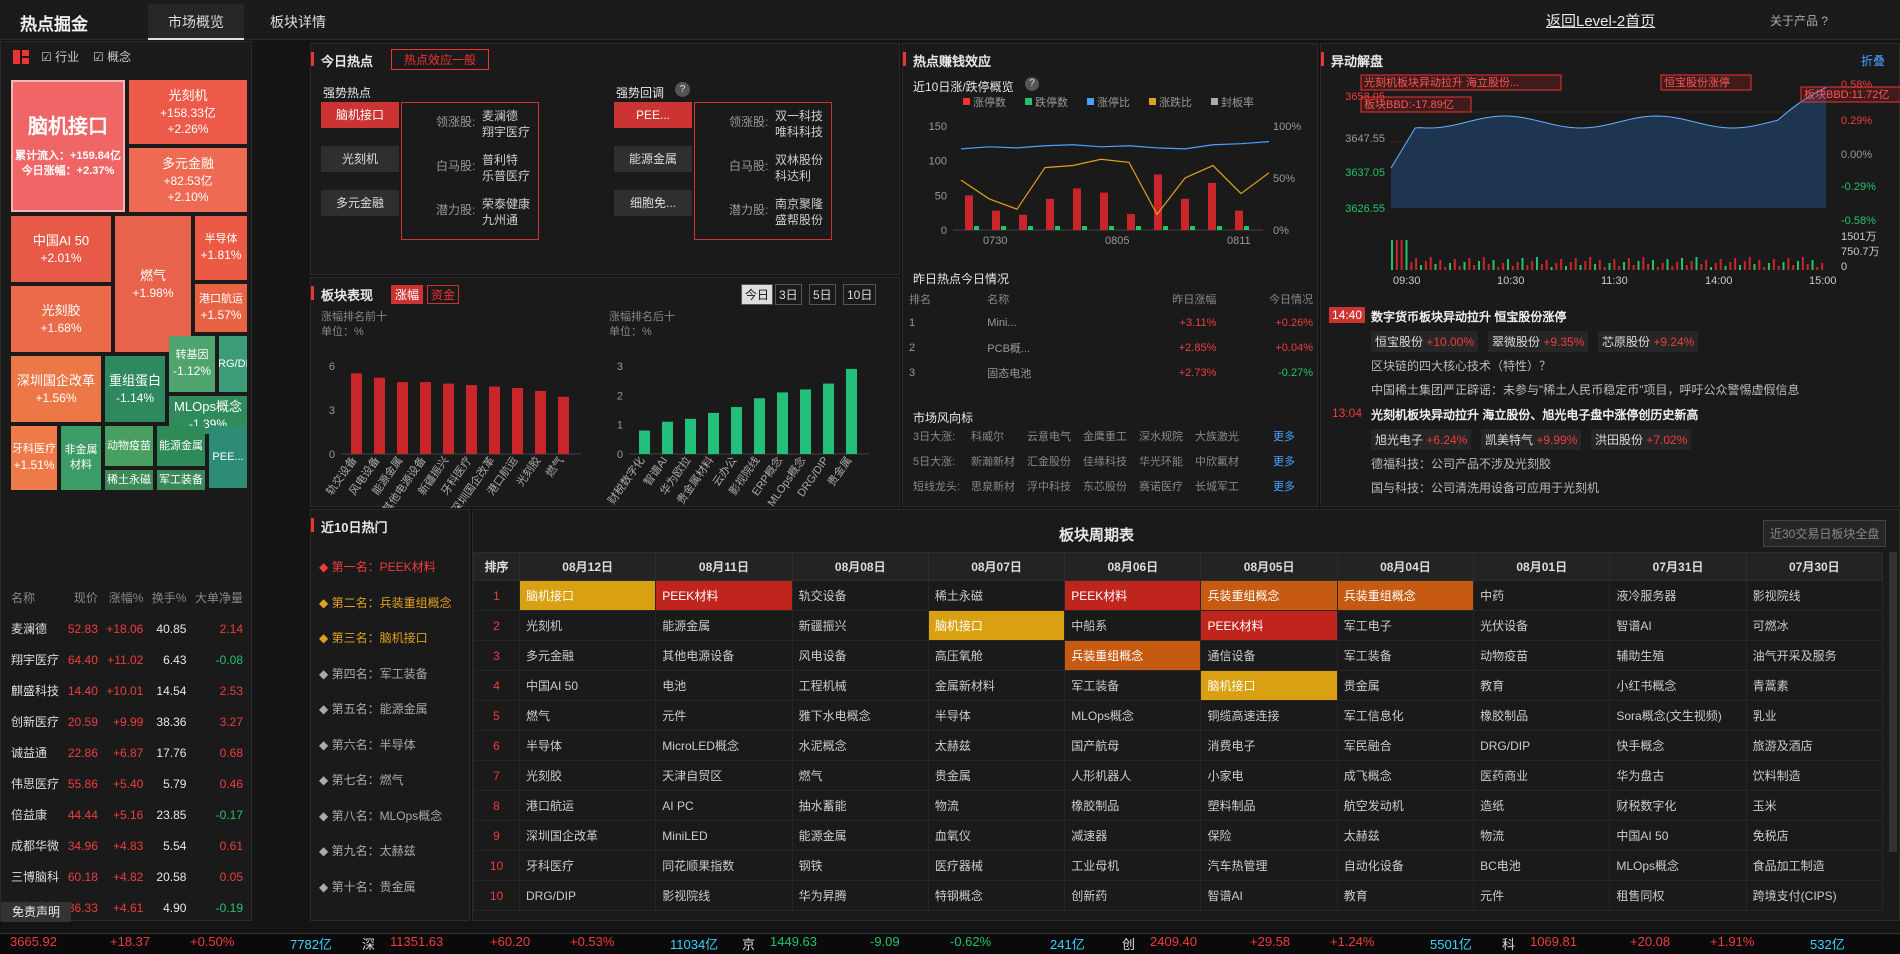 The height and width of the screenshot is (954, 1900). Describe the element at coordinates (1799, 21) in the screenshot. I see `about-product-link: 关于产品 ?` at that location.